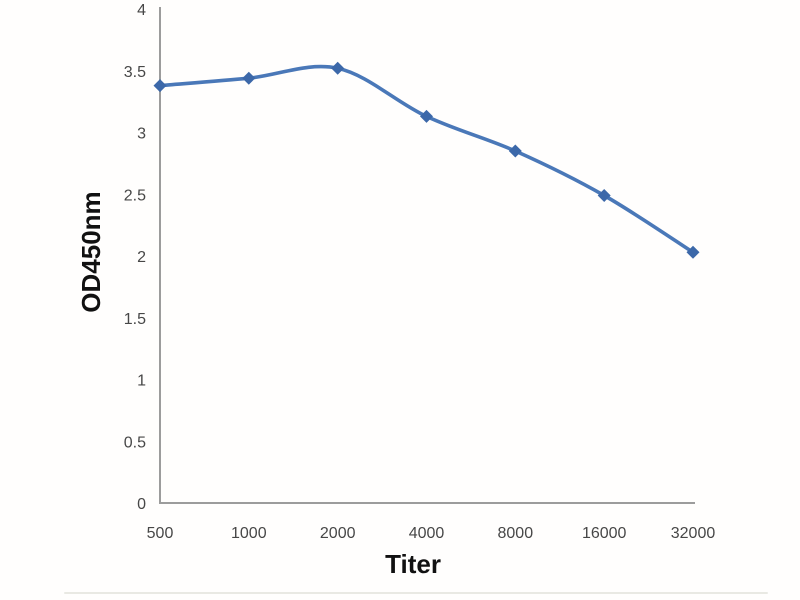  Describe the element at coordinates (141, 10) in the screenshot. I see `y-tick-label: 4` at that location.